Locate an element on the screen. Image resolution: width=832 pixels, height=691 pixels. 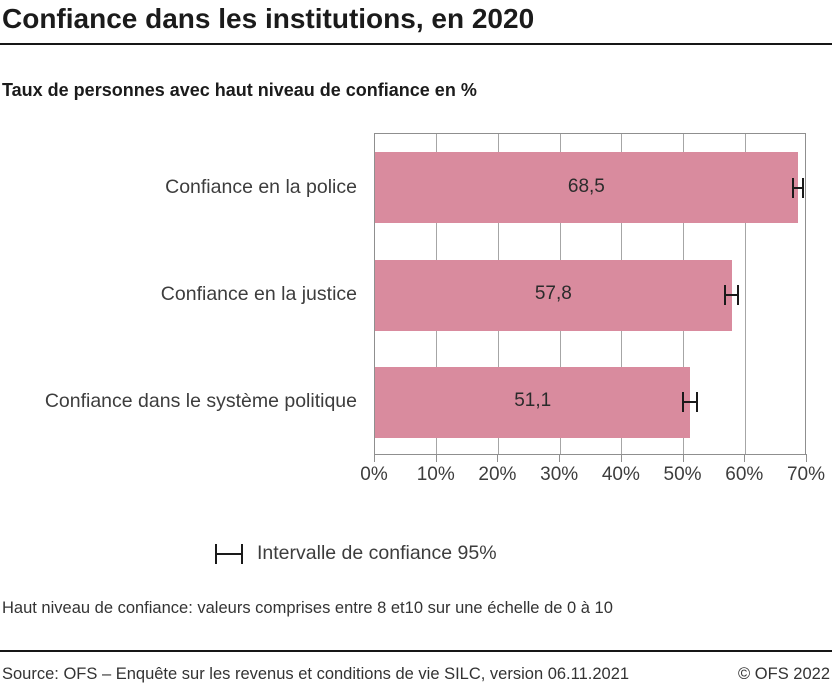
axis-tick-label: 70% is located at coordinates (806, 474).